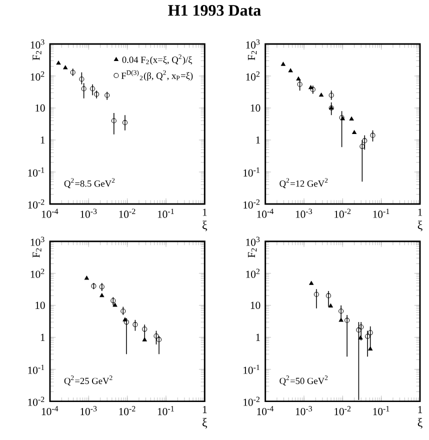 This screenshot has width=429, height=440. I want to click on legend-label: F$^{D(3)}$$_{2}$(β, Q$^{2}$, x$_{P}$=ξ), so click(157, 75).